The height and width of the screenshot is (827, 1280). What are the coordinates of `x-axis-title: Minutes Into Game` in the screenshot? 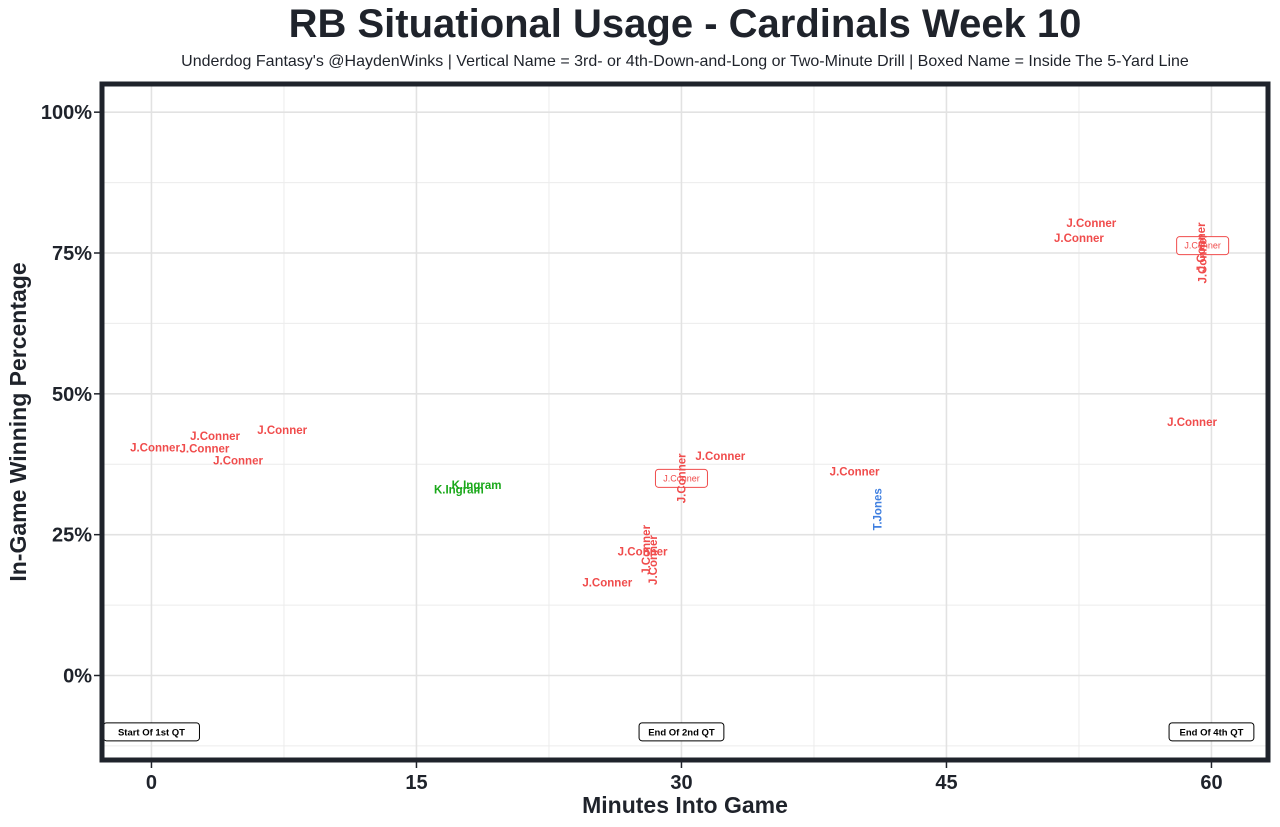 It's located at (685, 805).